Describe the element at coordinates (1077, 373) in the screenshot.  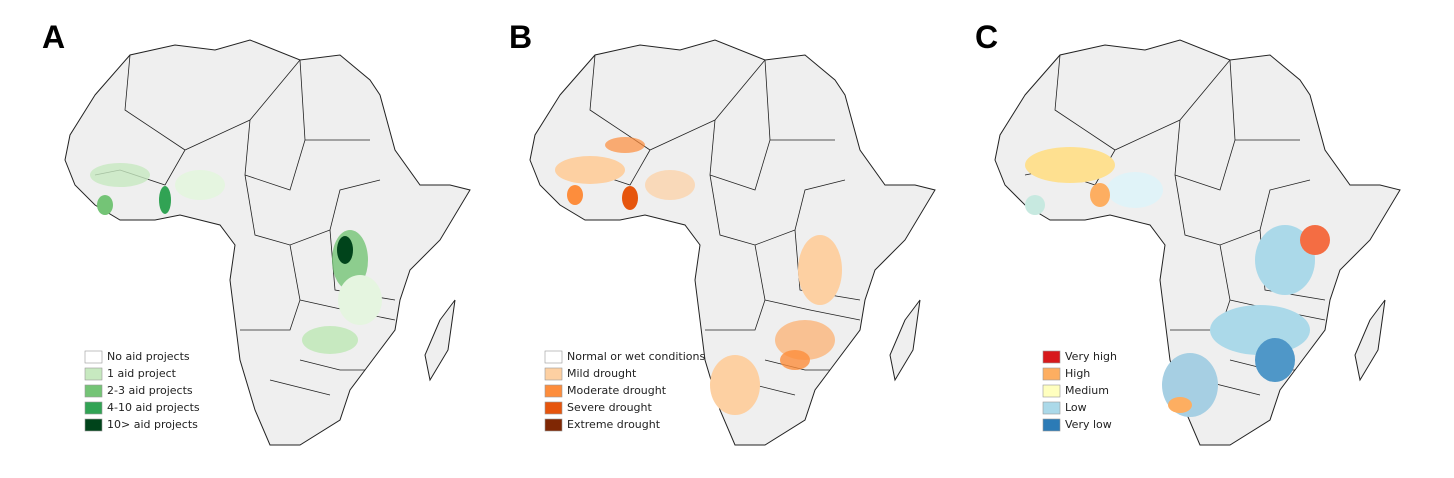
I see `legend-label: High` at that location.